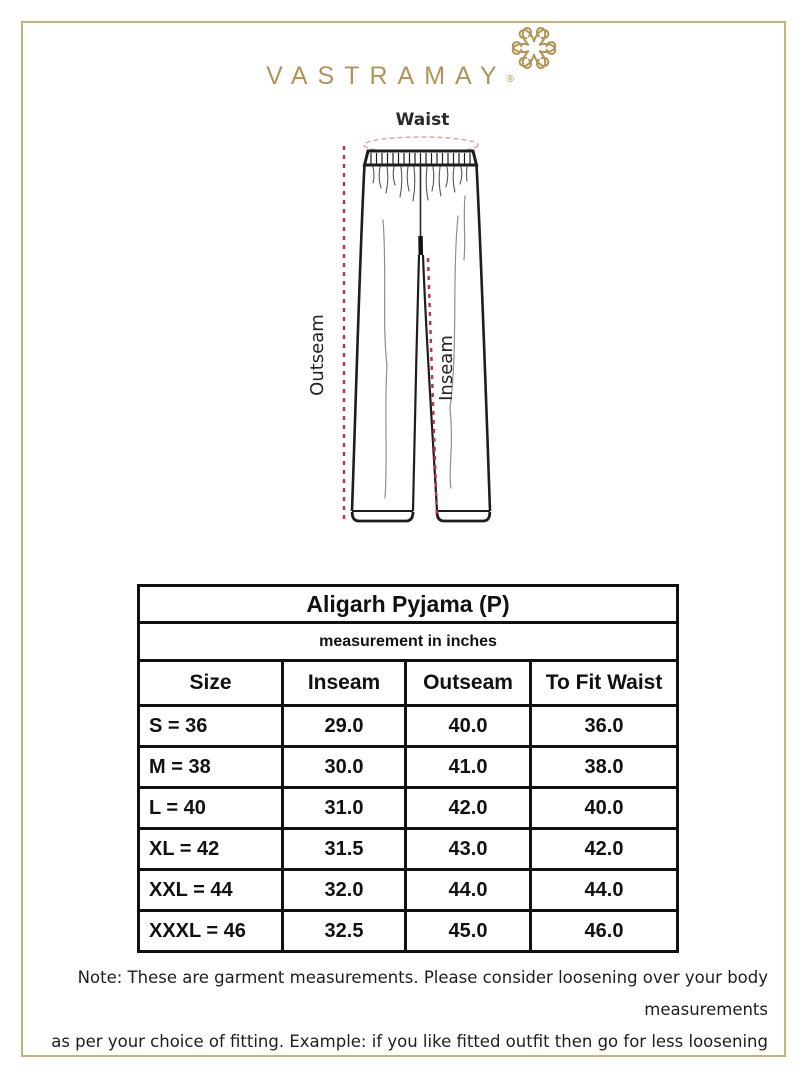 Image resolution: width=810 pixels, height=1080 pixels. I want to click on table-header-row: Size Inseam Outseam To Fit Waist, so click(408, 683).